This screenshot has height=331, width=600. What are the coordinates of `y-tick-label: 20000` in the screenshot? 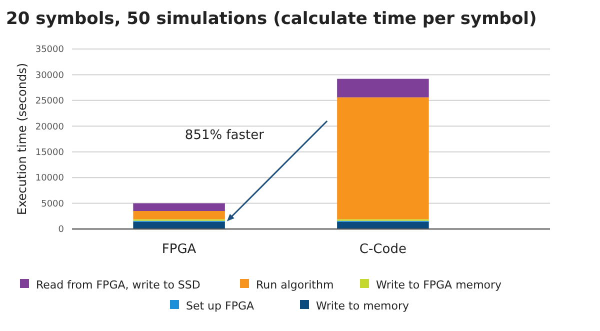 It's located at (49, 127).